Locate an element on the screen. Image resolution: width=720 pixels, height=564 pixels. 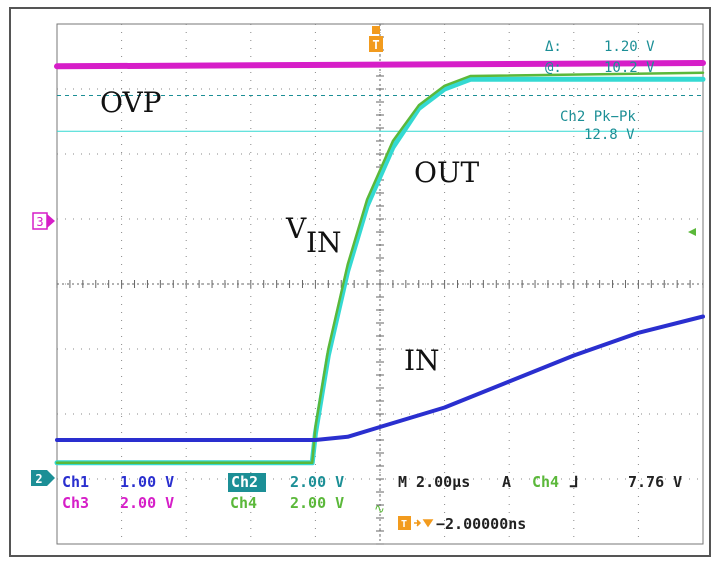
trigger-position-arrow-icon is located at coordinates (424, 523).